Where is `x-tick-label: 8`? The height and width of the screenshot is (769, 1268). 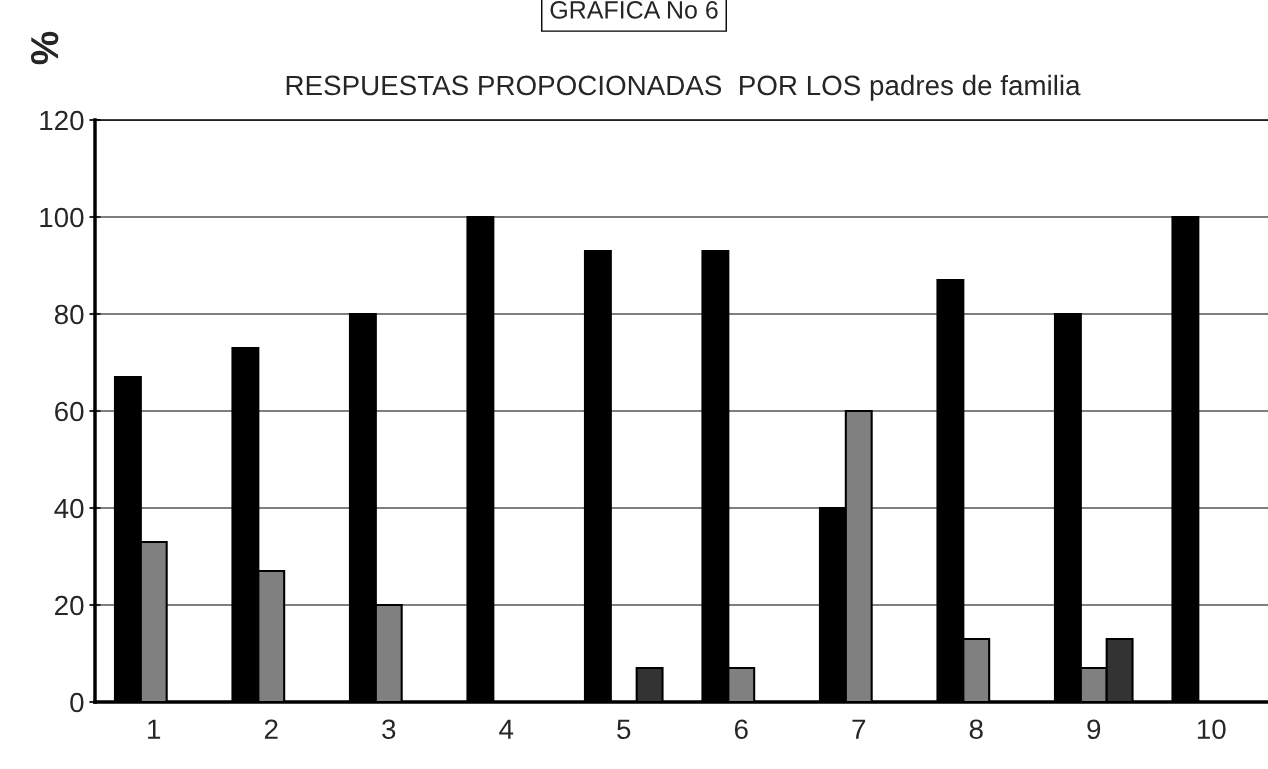 x-tick-label: 8 is located at coordinates (976, 729).